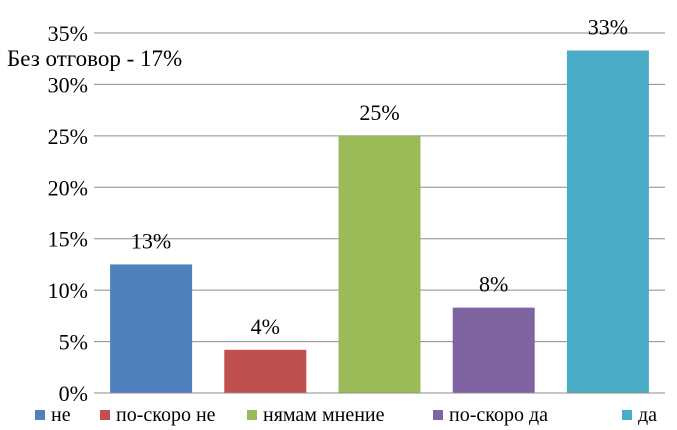  I want to click on legend: не по-скоро не нямам мнение по-скоро да да, so click(346, 415).